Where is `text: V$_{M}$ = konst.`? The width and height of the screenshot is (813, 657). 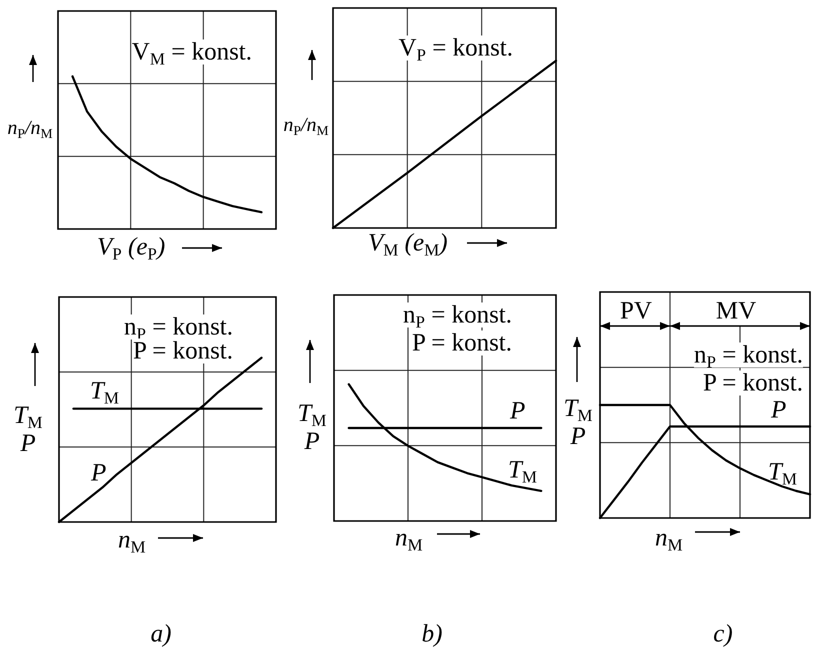 text: V$_{M}$ = konst. is located at coordinates (192, 53).